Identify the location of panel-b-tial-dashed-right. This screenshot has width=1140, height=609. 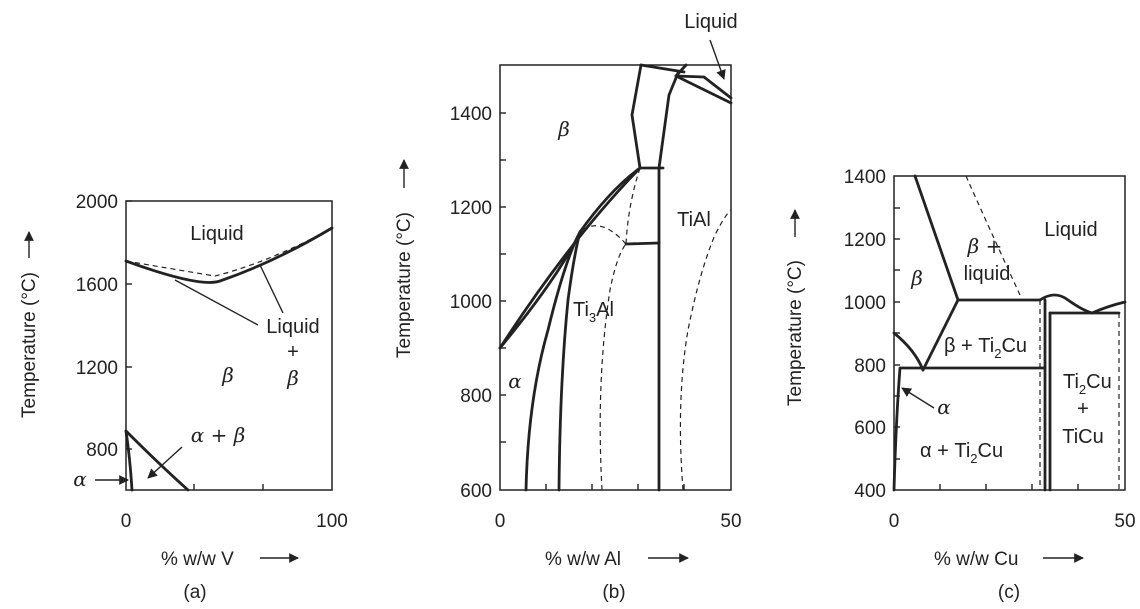
(705, 350).